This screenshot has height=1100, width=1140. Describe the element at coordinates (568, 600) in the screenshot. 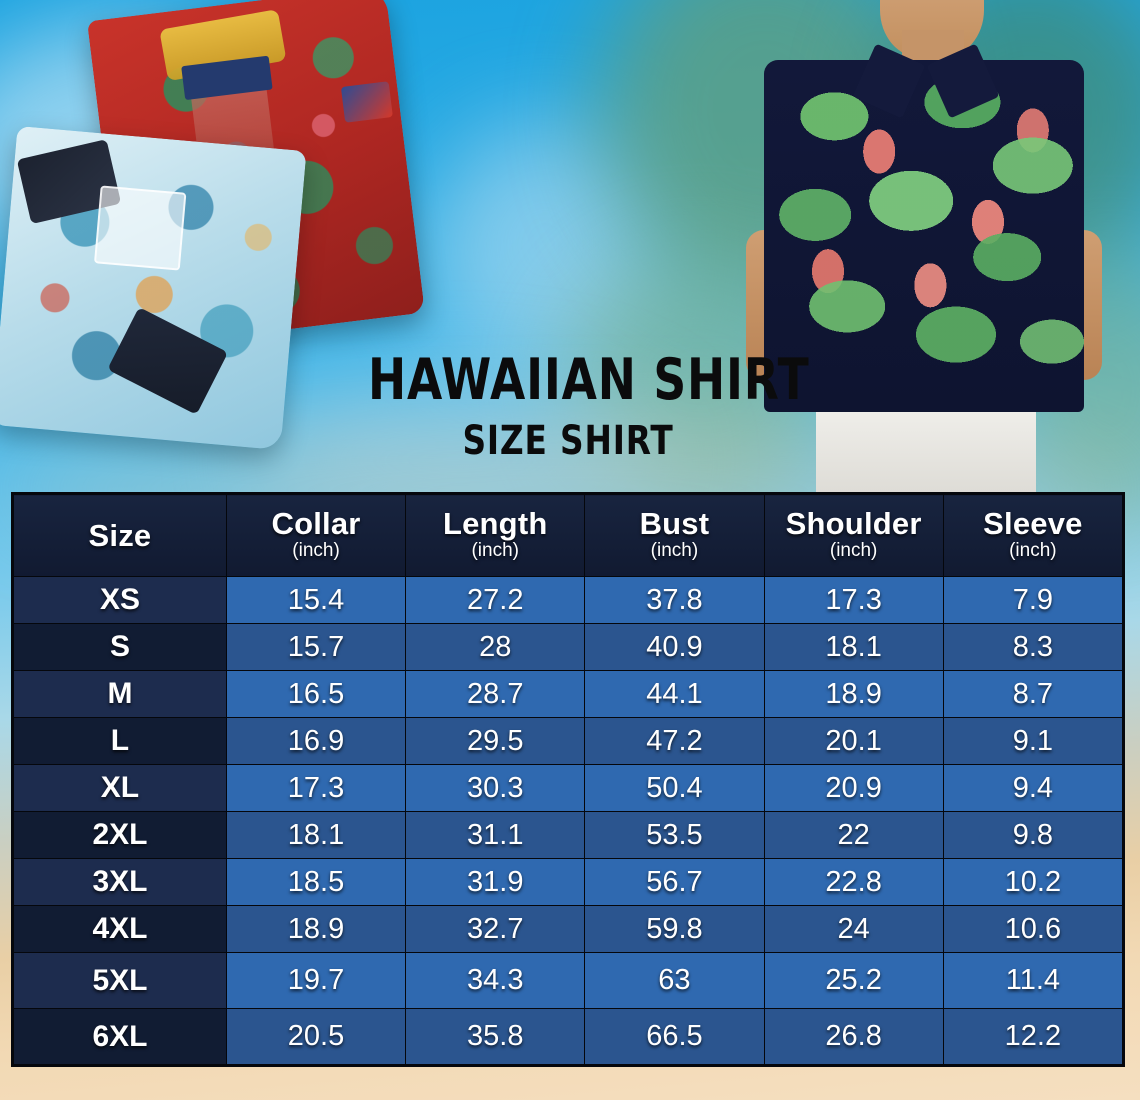

I see `table-row: XS 15.4 27.2 37.8 17.3 7.9` at that location.